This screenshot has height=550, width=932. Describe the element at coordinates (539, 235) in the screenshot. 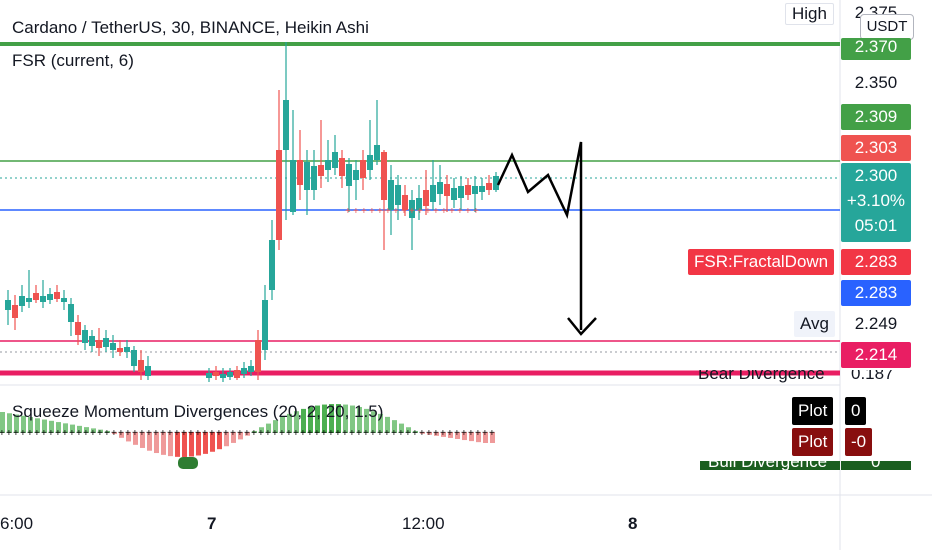

I see `projection-path` at that location.